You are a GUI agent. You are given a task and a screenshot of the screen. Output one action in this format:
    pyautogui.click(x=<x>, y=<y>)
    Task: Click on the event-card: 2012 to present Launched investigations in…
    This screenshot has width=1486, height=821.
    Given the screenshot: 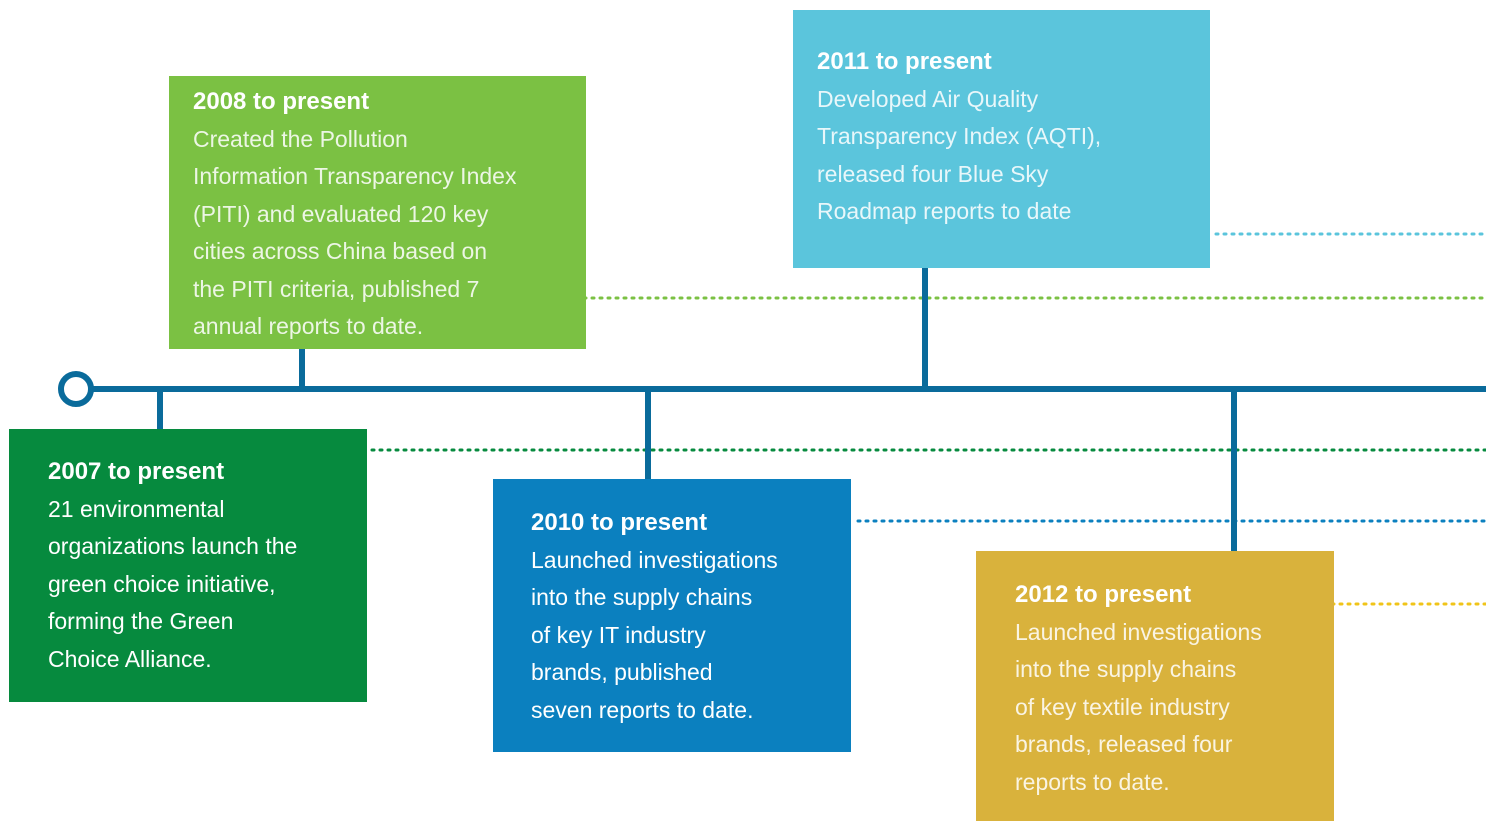 What is the action you would take?
    pyautogui.click(x=1155, y=686)
    